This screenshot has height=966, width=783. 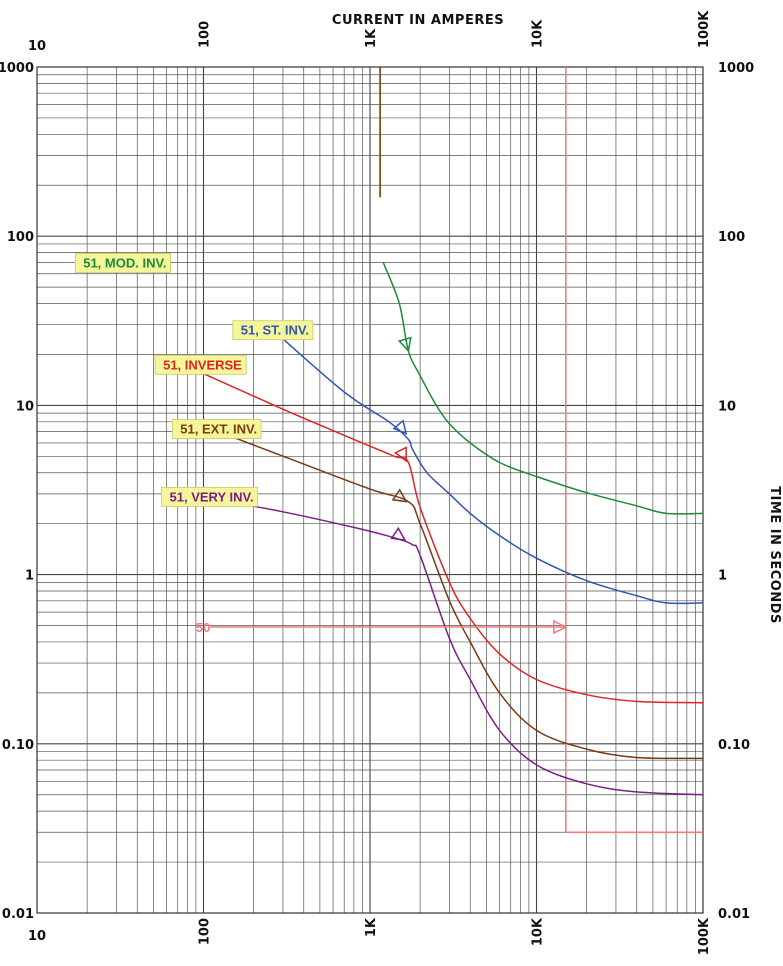 I want to click on curve-arrows, so click(x=479, y=485).